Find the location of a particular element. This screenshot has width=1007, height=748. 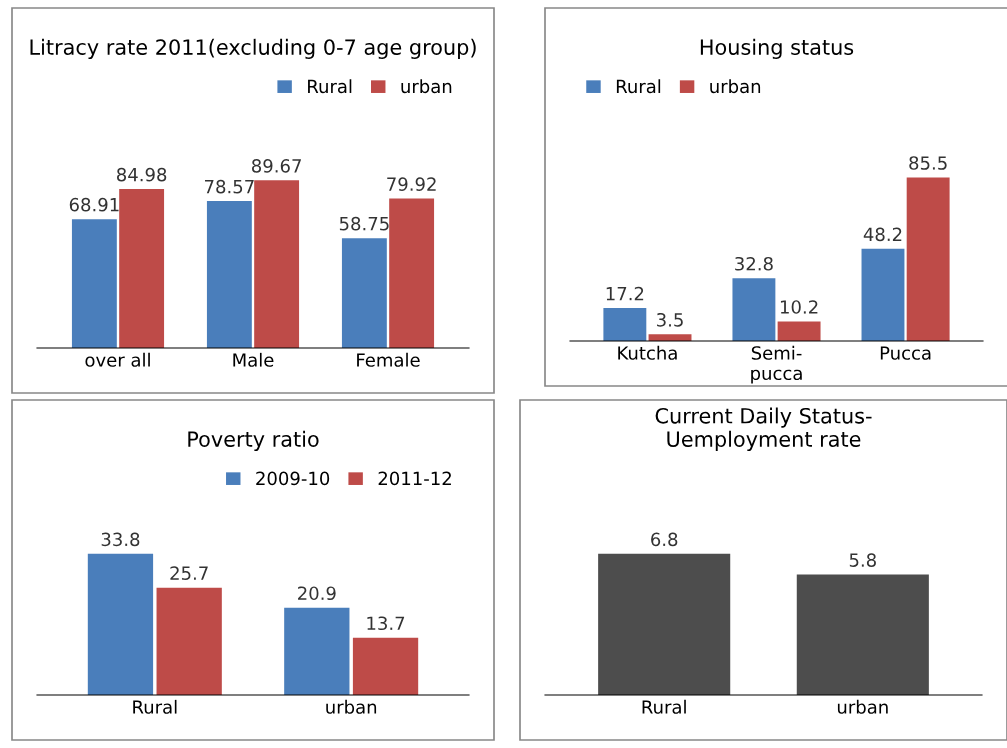

chart-title: Current Daily Status- Uemployment rate is located at coordinates (763, 429).